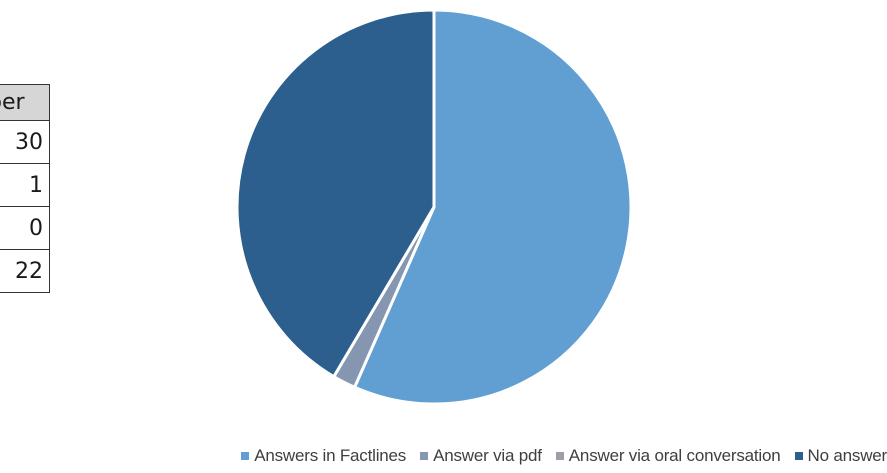 The width and height of the screenshot is (887, 473). I want to click on legend-item: Answer via pdf, so click(481, 456).